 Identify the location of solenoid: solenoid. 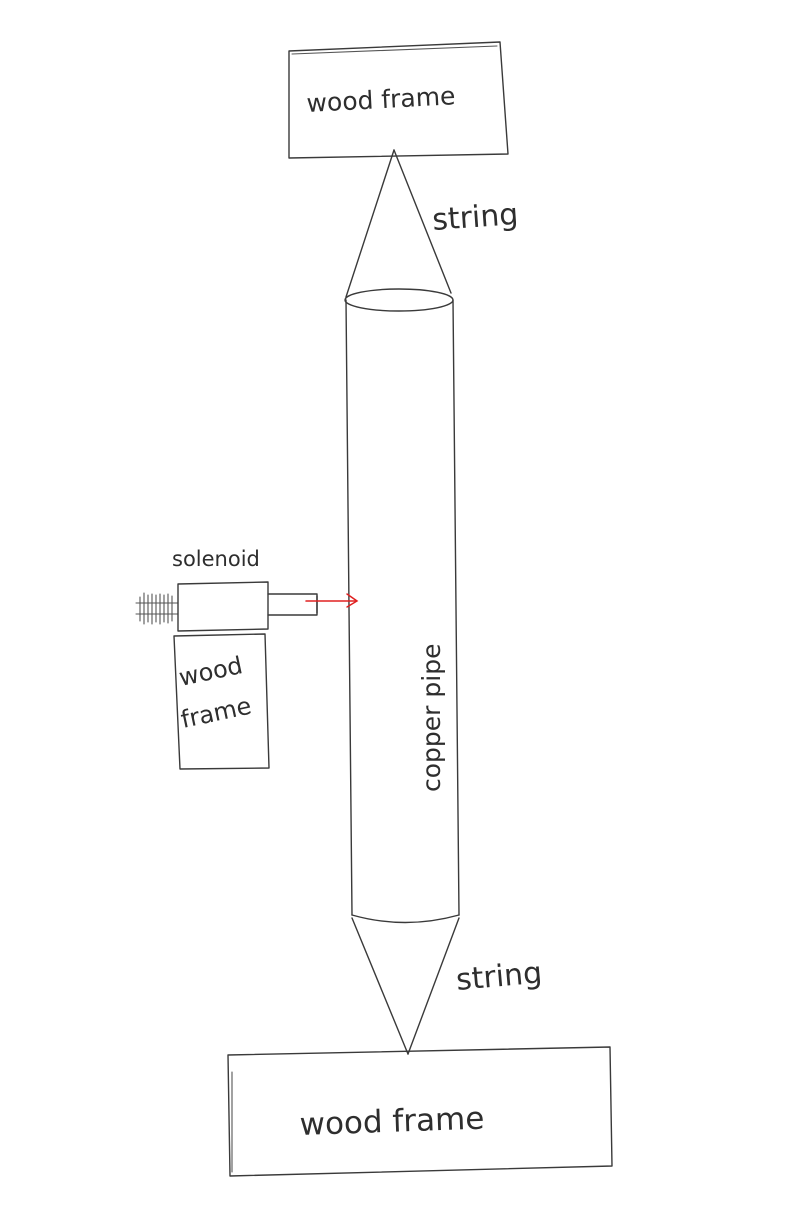
(226, 589).